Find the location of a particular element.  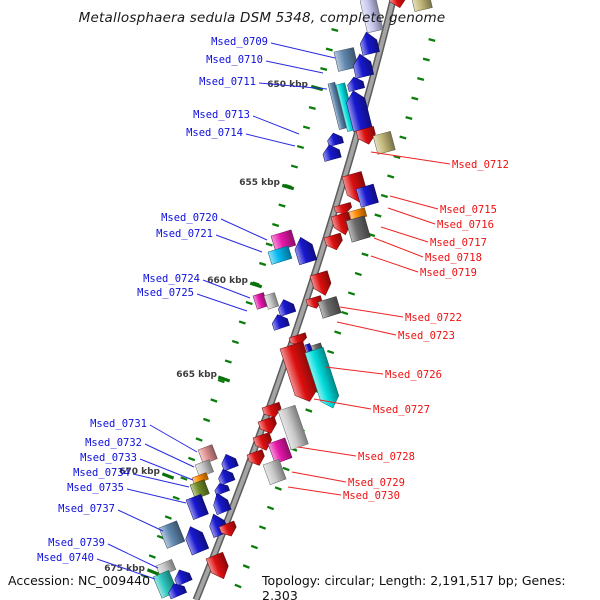

gene-label-left: Msed_0709 is located at coordinates (239, 42).